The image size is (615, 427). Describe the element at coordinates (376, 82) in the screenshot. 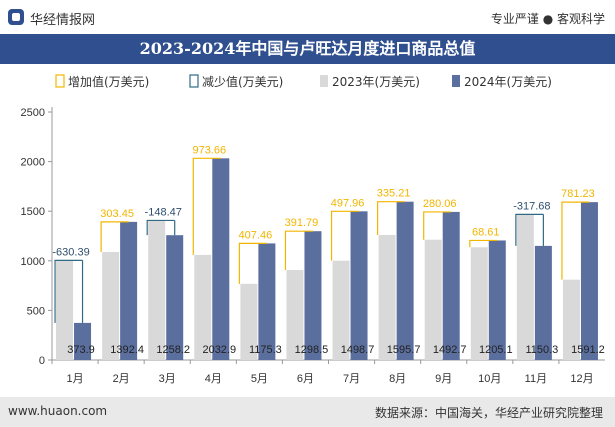

I see `legend-label: 2023年(万美元)` at that location.